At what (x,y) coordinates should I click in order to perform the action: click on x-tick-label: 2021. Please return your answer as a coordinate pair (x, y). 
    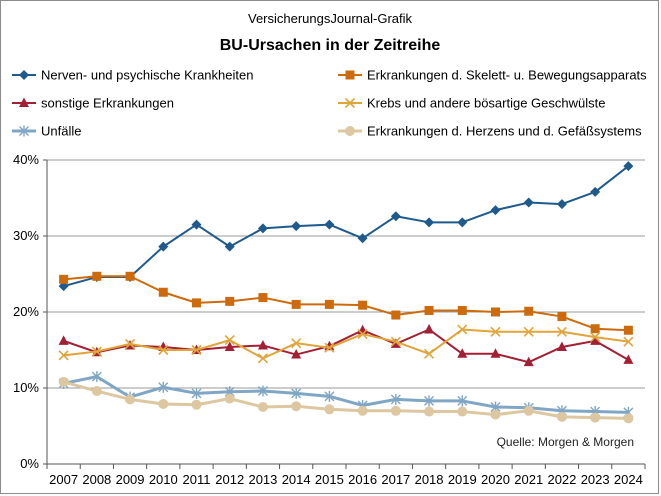
    Looking at the image, I should click on (528, 479).